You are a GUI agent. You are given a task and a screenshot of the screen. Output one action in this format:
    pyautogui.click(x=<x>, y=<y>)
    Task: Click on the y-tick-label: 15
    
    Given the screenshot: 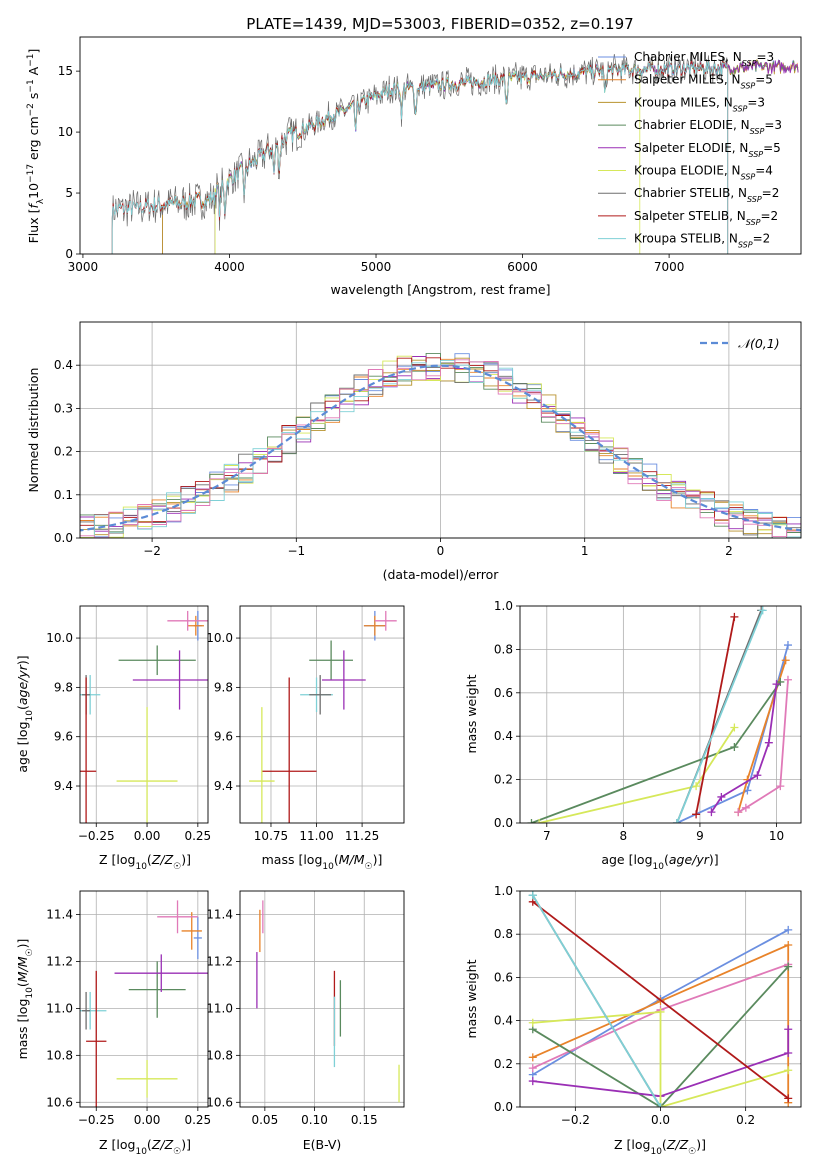 What is the action you would take?
    pyautogui.click(x=65, y=71)
    